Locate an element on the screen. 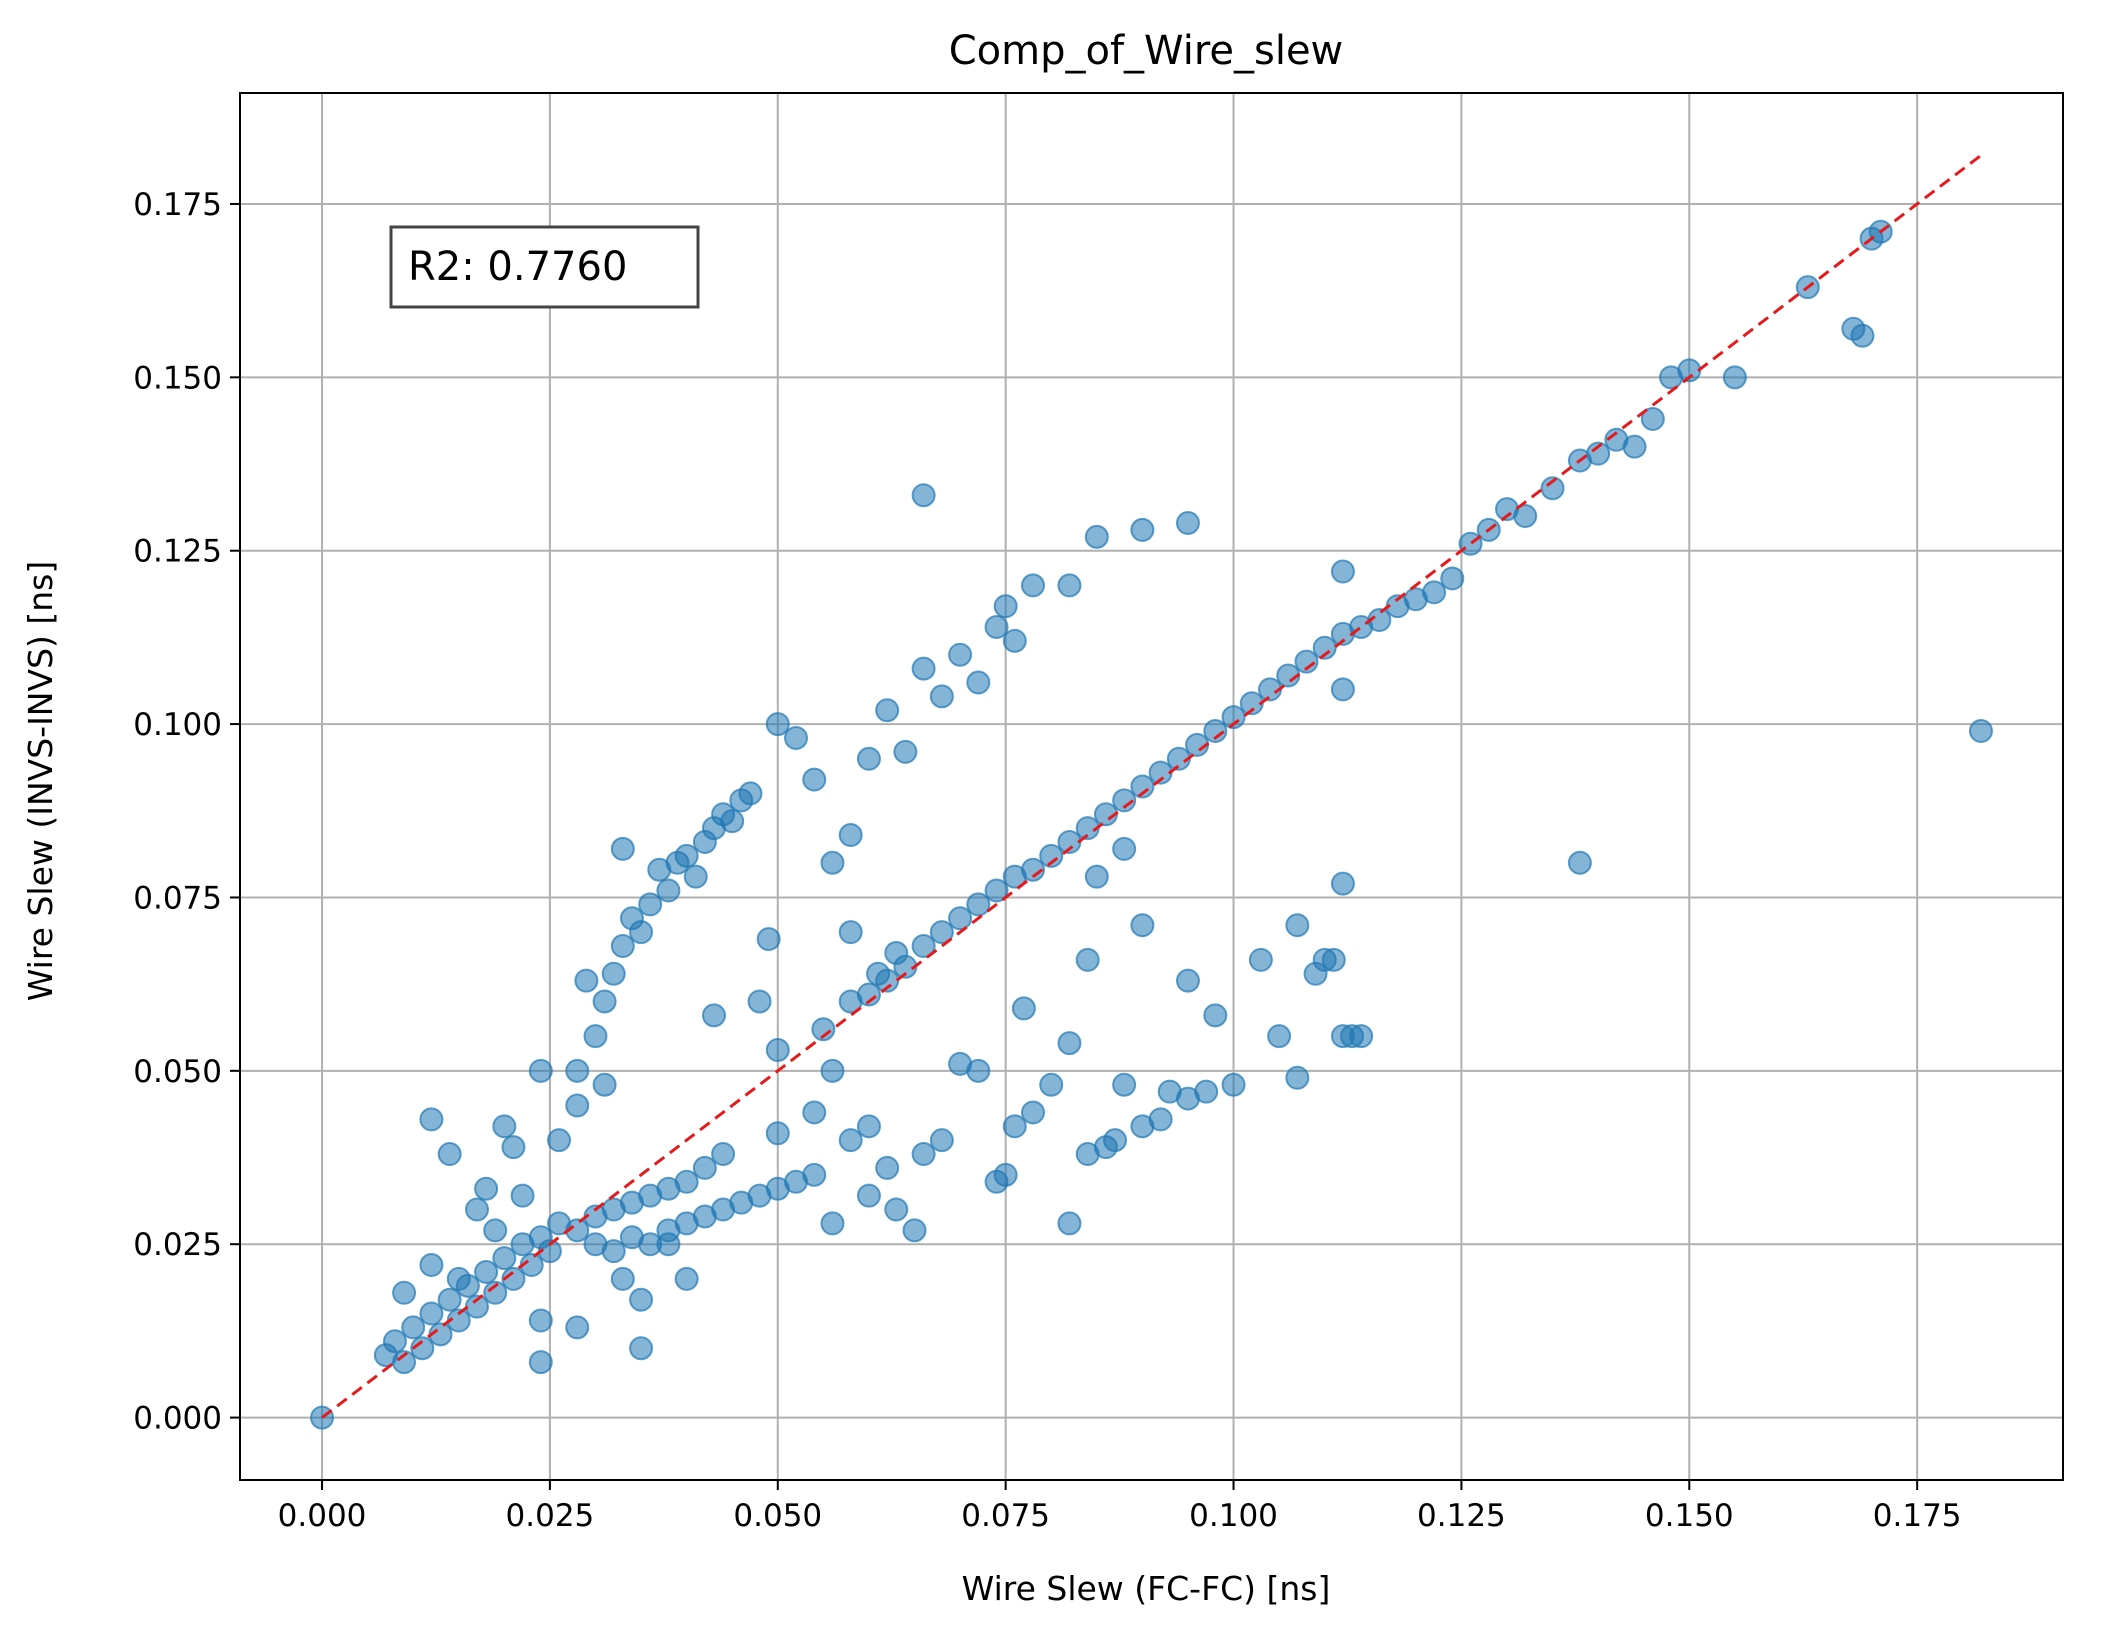 The image size is (2127, 1638). x-tick-label: 0.175 is located at coordinates (1917, 1516).